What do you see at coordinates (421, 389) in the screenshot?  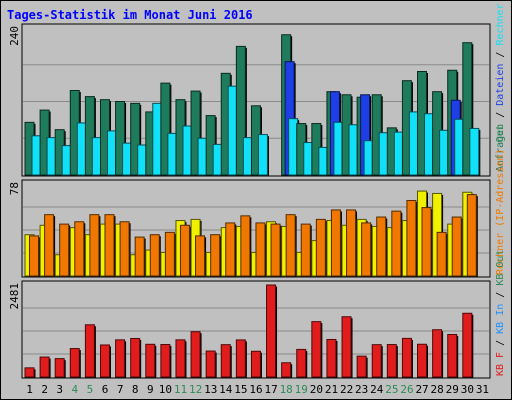 I see `x-tick-label: 27` at bounding box center [421, 389].